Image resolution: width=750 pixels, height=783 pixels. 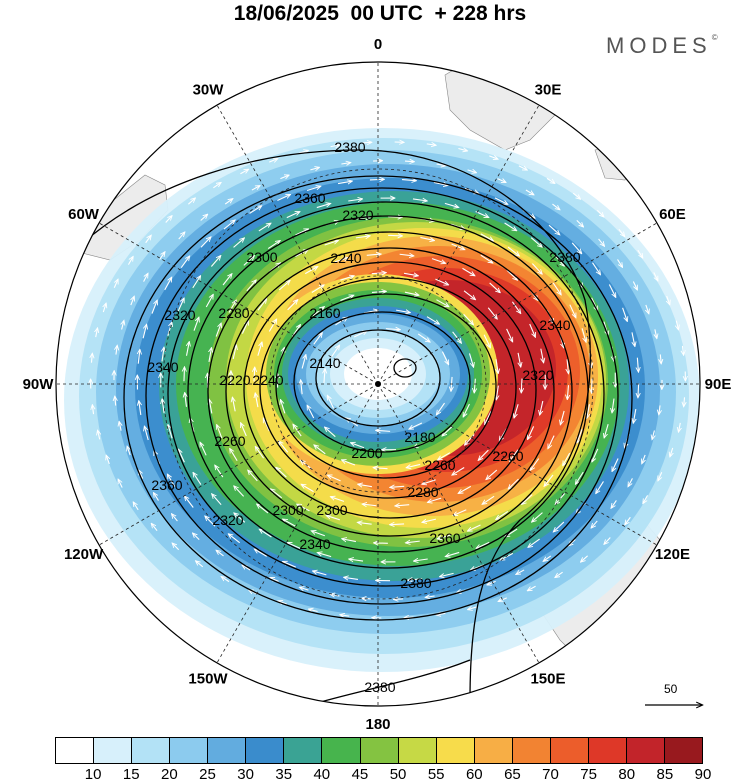 What do you see at coordinates (550, 774) in the screenshot?
I see `colorbar-tick-12: 70` at bounding box center [550, 774].